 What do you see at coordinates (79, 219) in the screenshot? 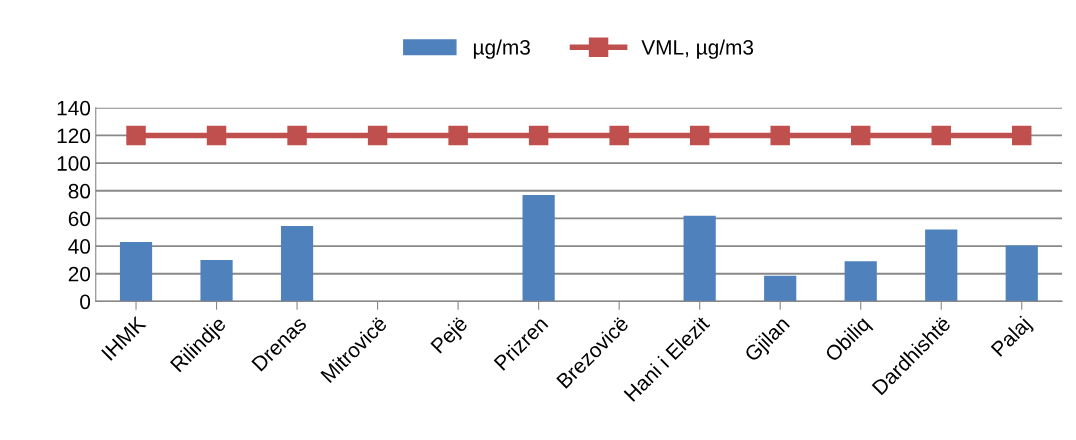
I see `y-tick-label: 60` at bounding box center [79, 219].